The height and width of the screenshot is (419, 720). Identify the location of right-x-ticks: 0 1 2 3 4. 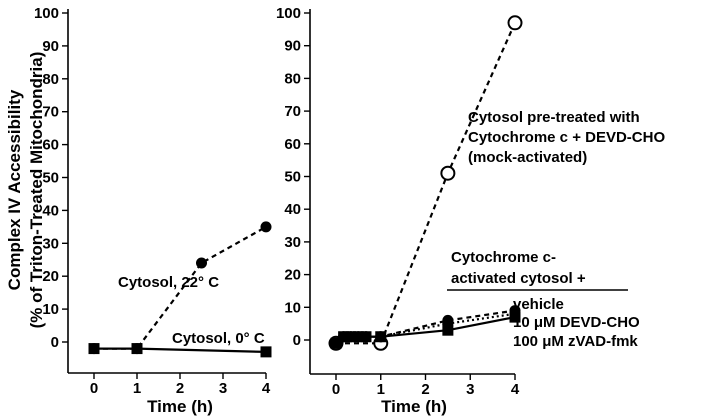
(426, 386).